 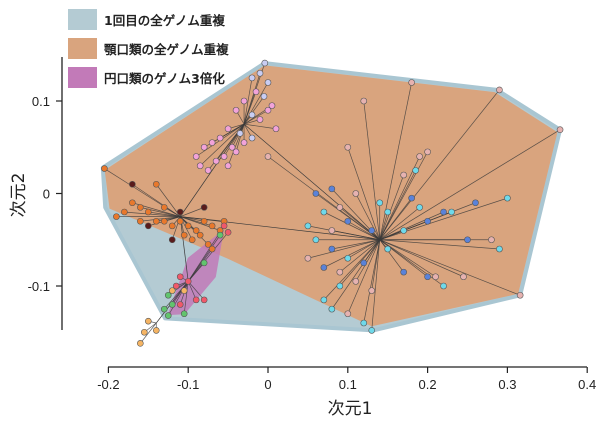 What do you see at coordinates (428, 384) in the screenshot?
I see `x-tick-label: 0.2` at bounding box center [428, 384].